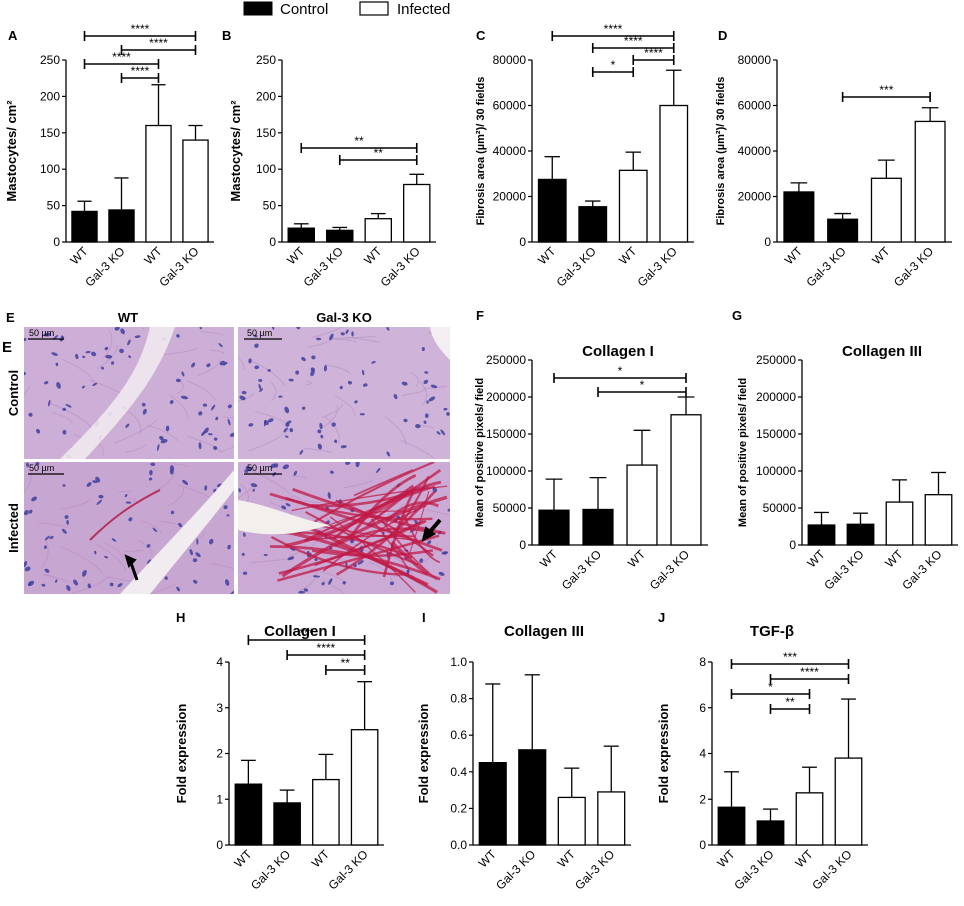 The height and width of the screenshot is (906, 964). I want to click on y-tick-label: 2, so click(219, 754).